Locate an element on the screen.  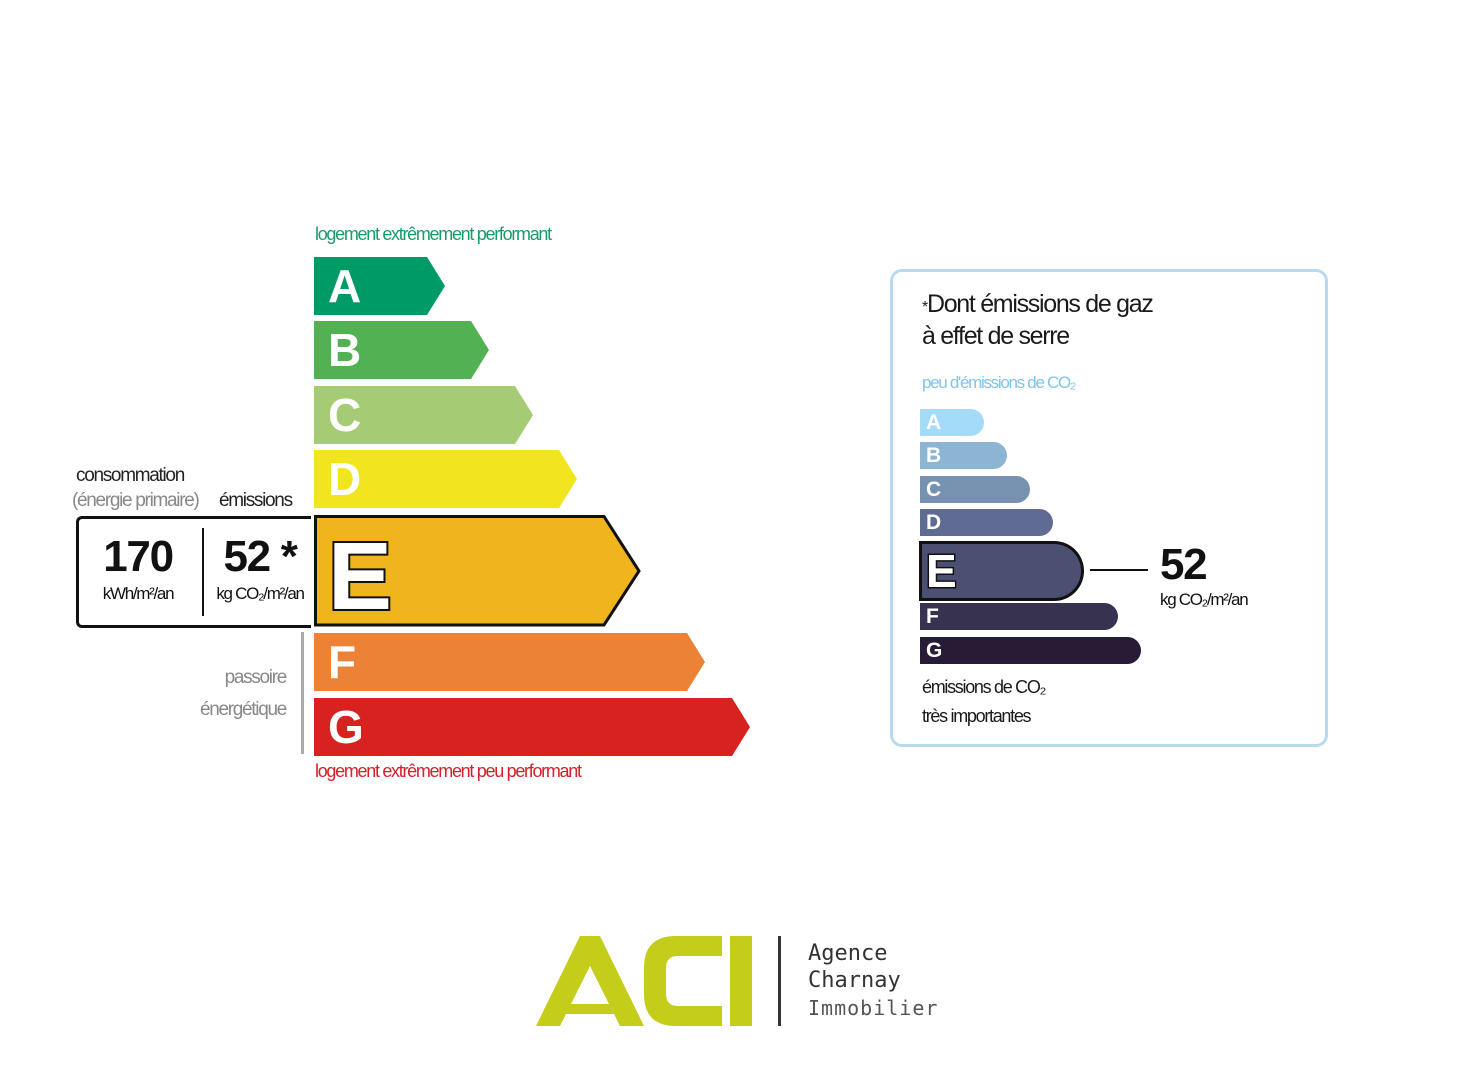
ges-class-e-letter: E is located at coordinates (941, 571).